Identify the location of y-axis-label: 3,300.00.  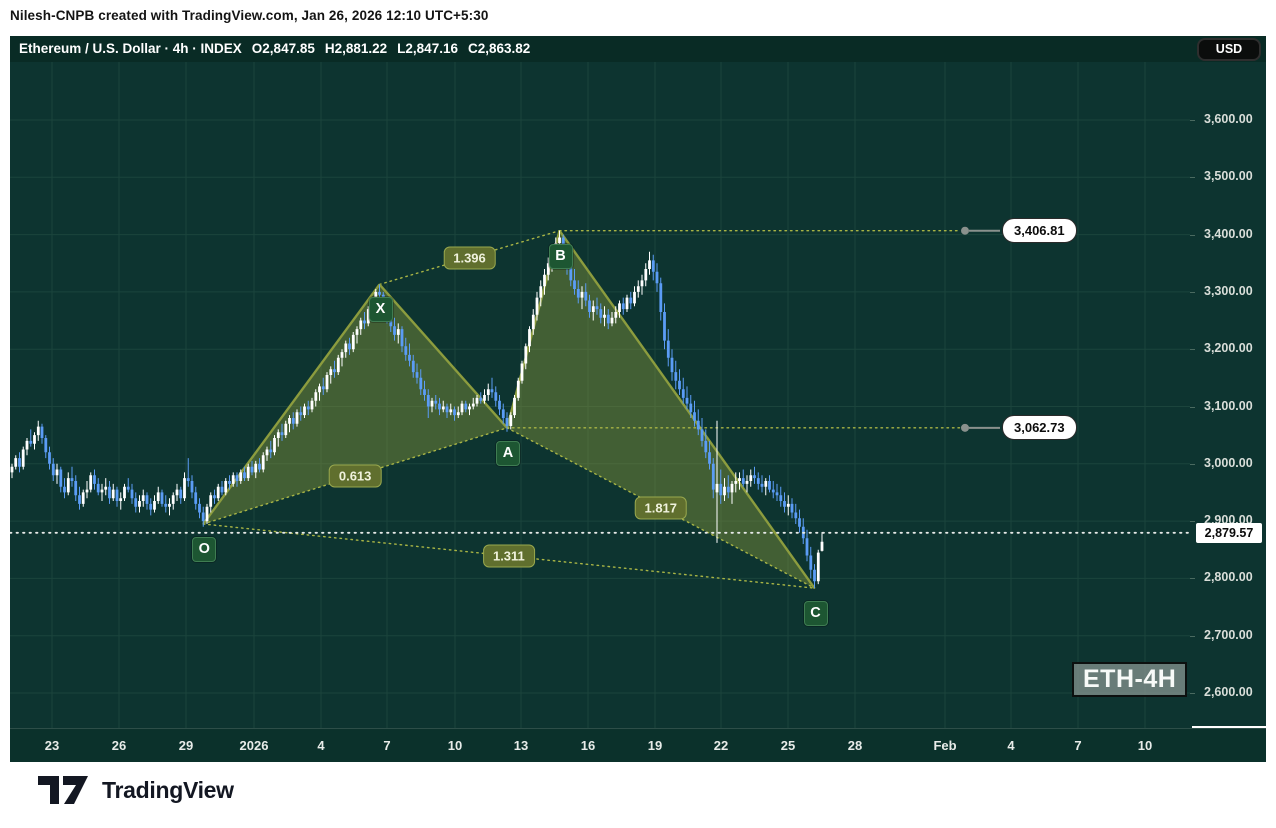
(1228, 290).